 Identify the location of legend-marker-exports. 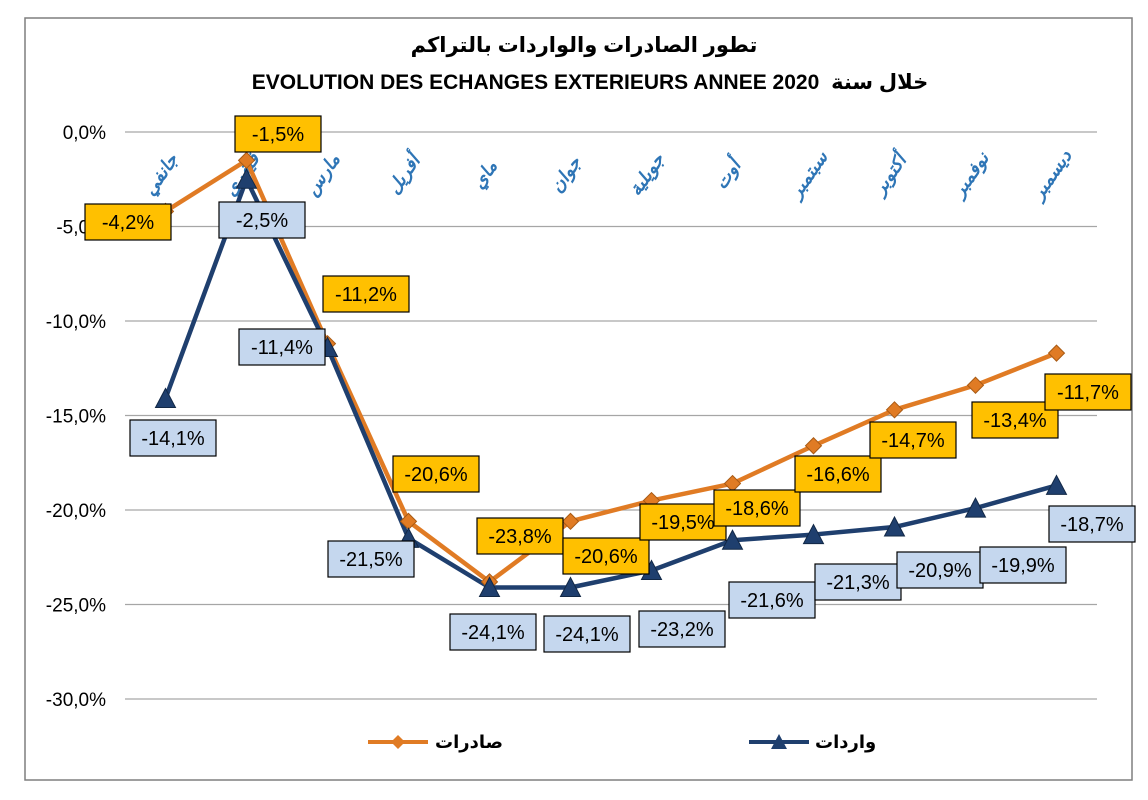
(398, 742).